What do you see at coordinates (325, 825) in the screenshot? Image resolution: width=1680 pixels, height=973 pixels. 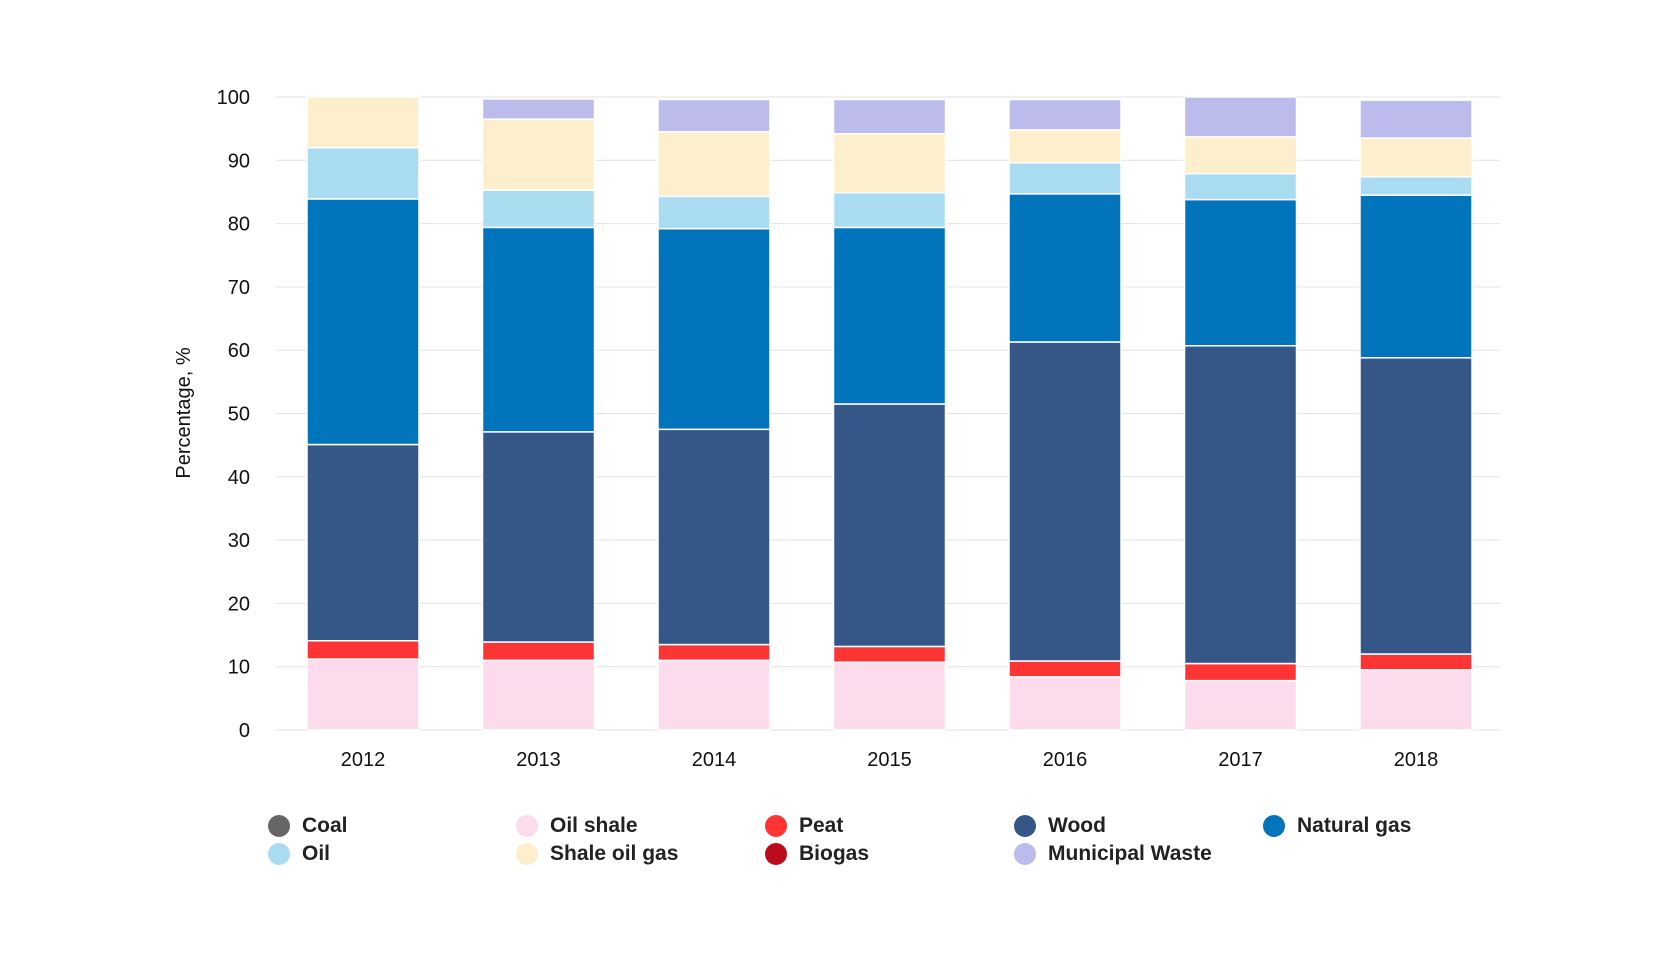 I see `legend-label: Coal` at bounding box center [325, 825].